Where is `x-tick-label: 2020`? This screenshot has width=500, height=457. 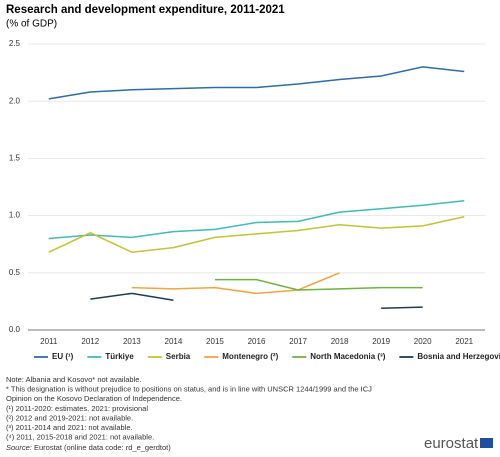
x-tick-label: 2020 is located at coordinates (423, 341).